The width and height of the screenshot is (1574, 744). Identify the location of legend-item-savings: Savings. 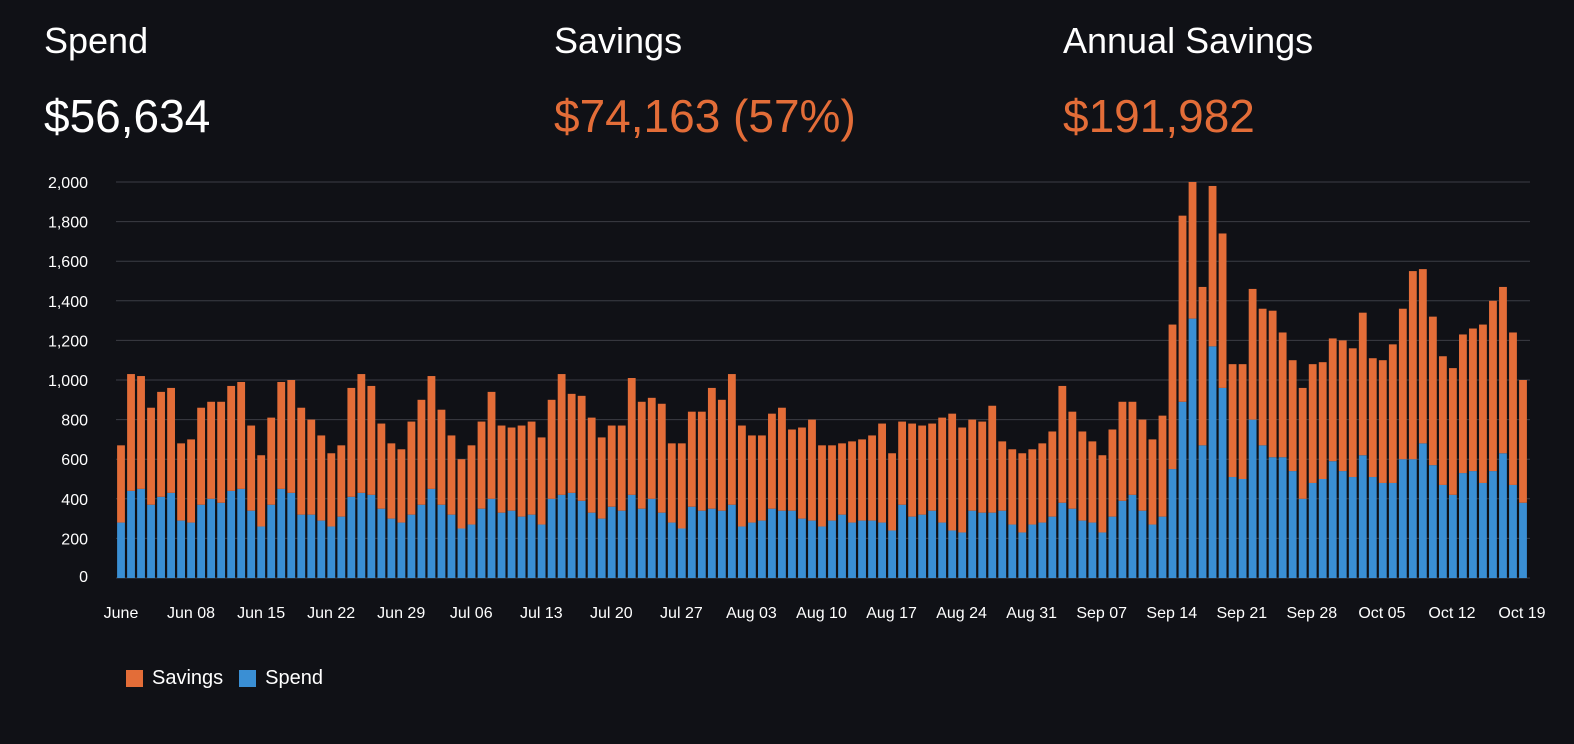
(174, 678).